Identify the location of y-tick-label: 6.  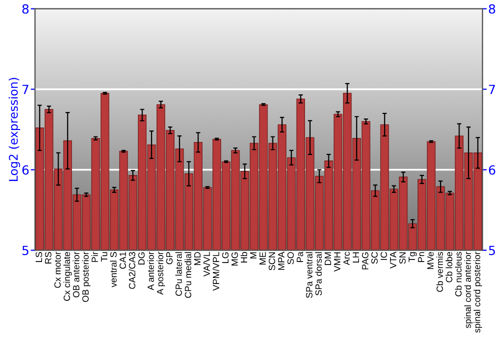
(25, 170).